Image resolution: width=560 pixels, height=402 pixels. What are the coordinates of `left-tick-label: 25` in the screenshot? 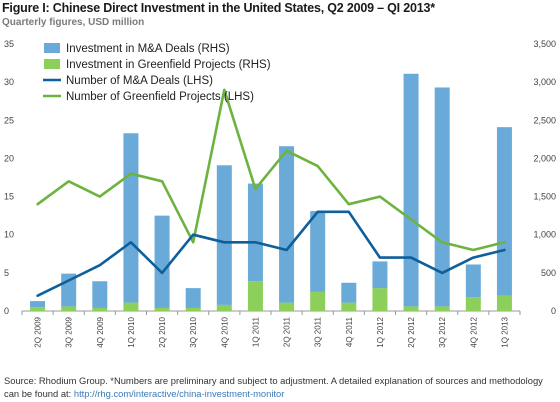 It's located at (9, 120).